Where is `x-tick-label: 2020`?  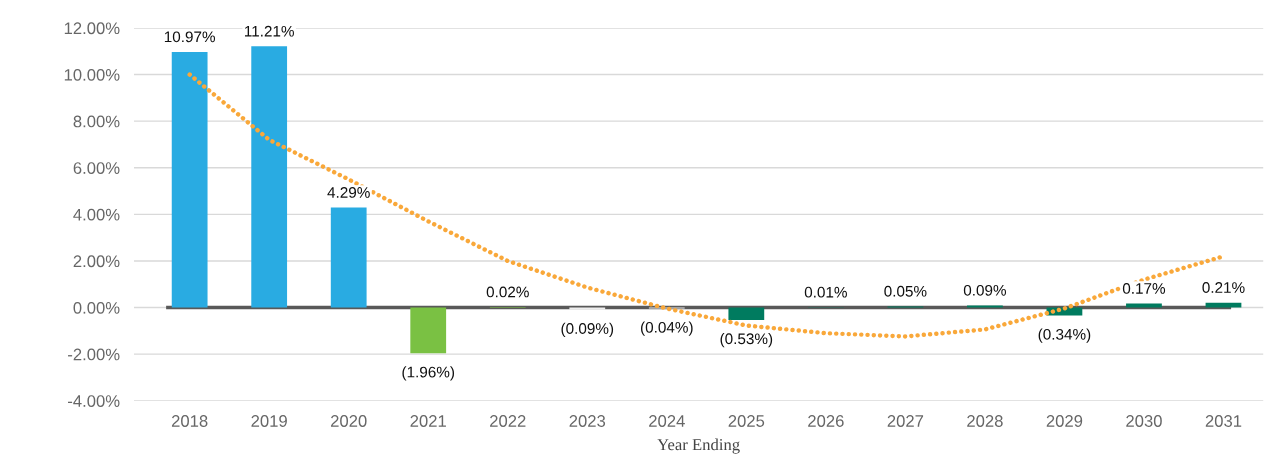 x-tick-label: 2020 is located at coordinates (349, 421).